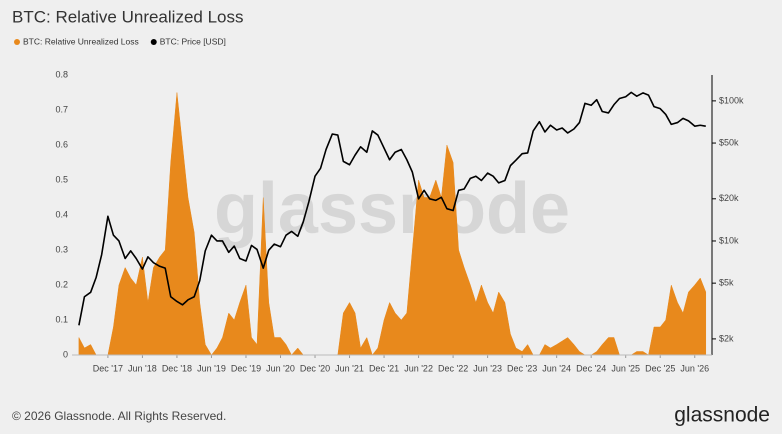  Describe the element at coordinates (193, 41) in the screenshot. I see `legend-label: BTC: Price [USD]` at that location.